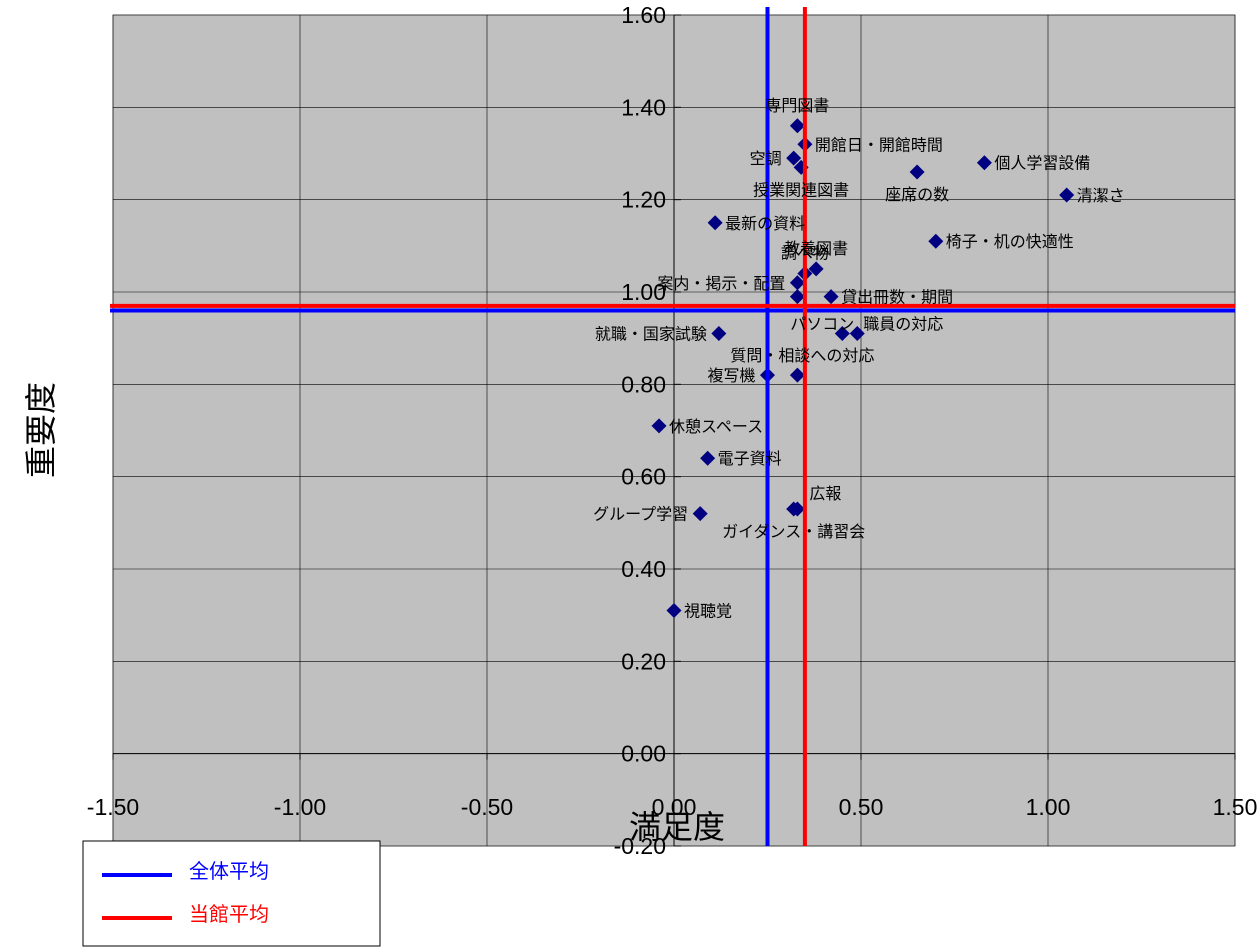  What do you see at coordinates (643, 292) in the screenshot?
I see `y-tick-label: 1.00` at bounding box center [643, 292].